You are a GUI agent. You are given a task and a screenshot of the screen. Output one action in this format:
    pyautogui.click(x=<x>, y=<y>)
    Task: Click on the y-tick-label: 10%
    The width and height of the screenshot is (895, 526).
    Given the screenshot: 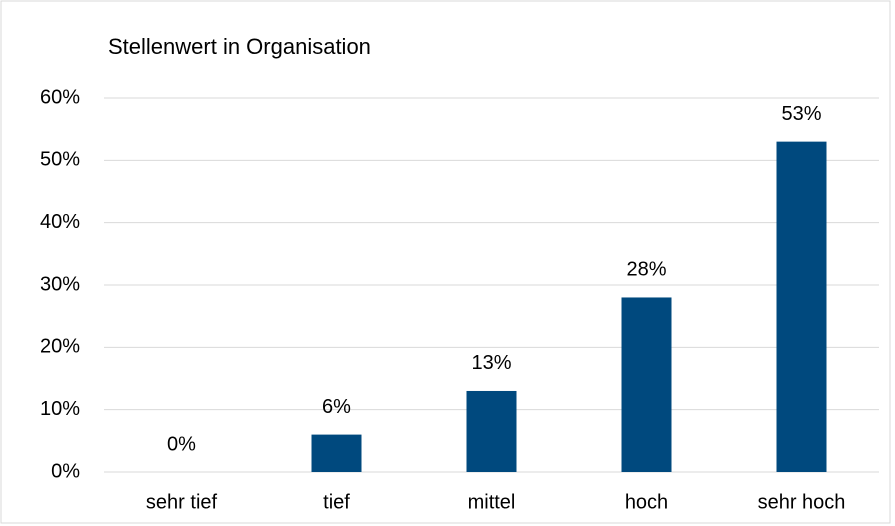 What is the action you would take?
    pyautogui.click(x=60, y=409)
    